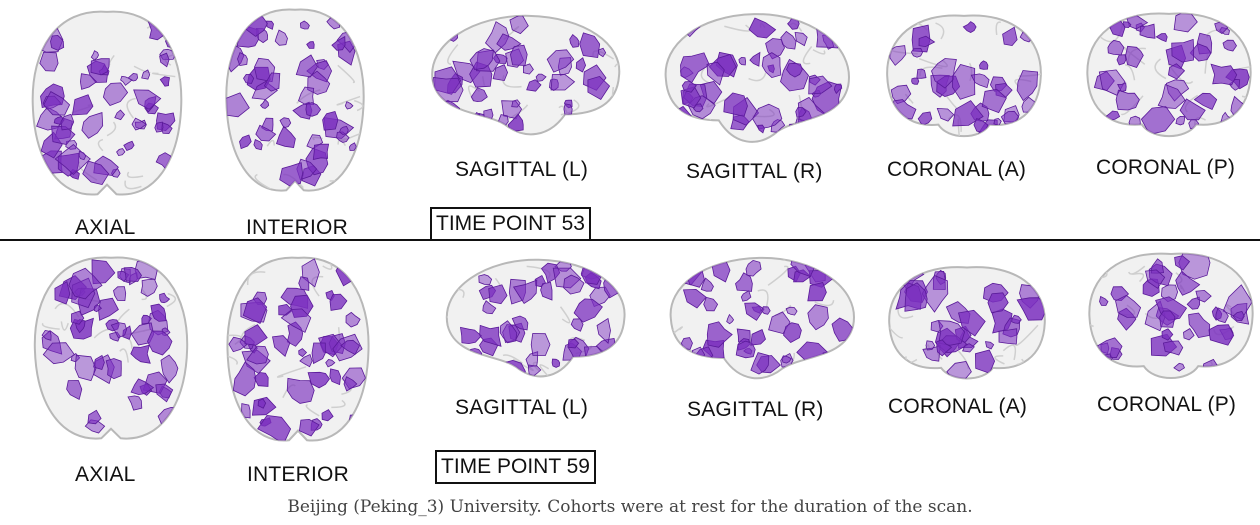 The width and height of the screenshot is (1260, 525). What do you see at coordinates (525, 76) in the screenshot?
I see `brain-sagittal-left-view` at bounding box center [525, 76].